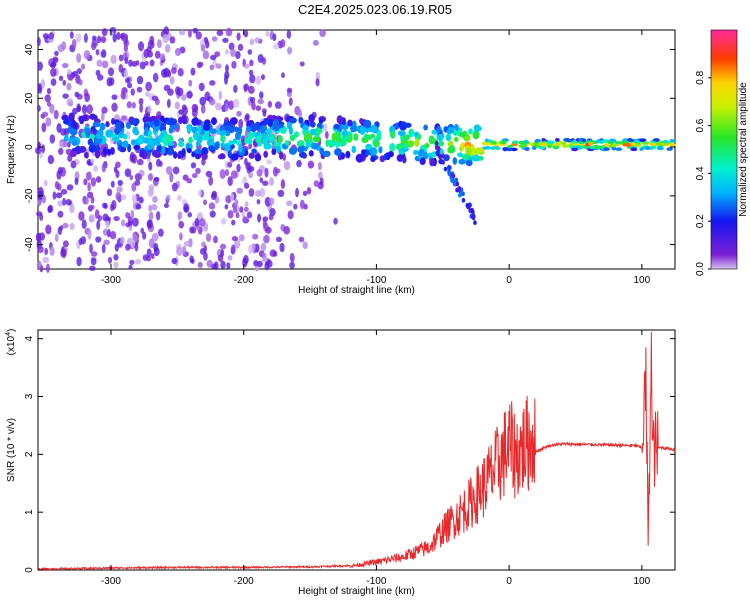 This screenshot has height=600, width=750. Describe the element at coordinates (700, 269) in the screenshot. I see `colorbar-tick-label: 0.0` at that location.